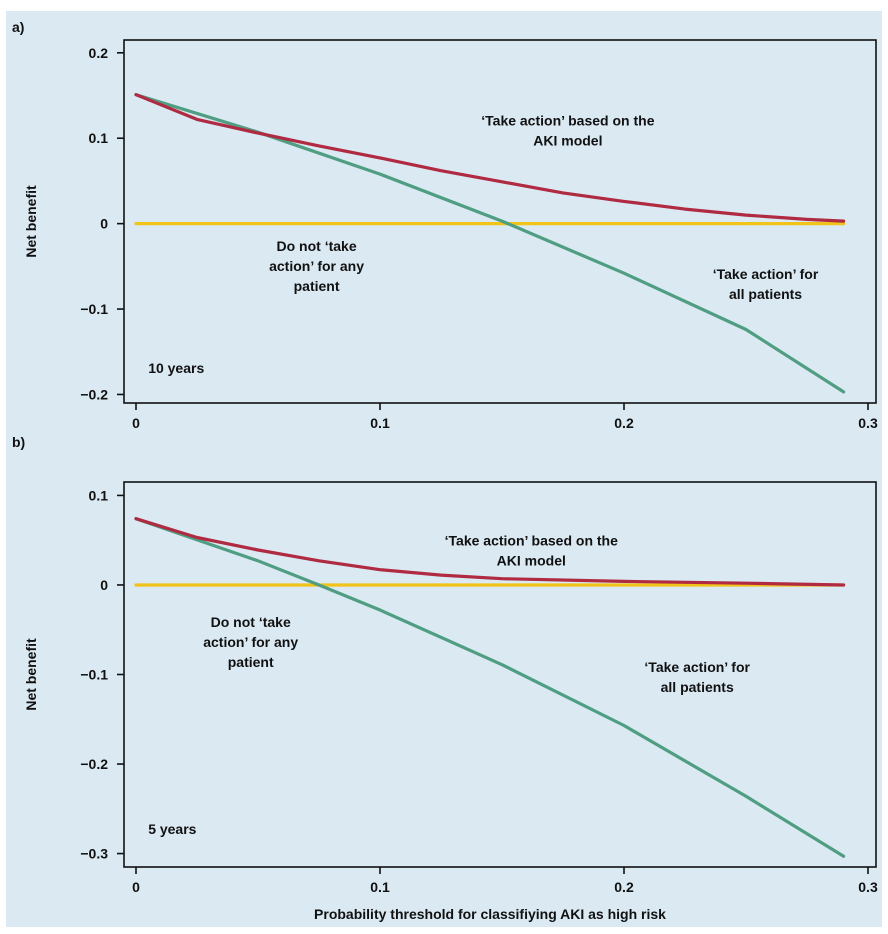  I want to click on panel-b-xtick-label: 0, so click(136, 887).